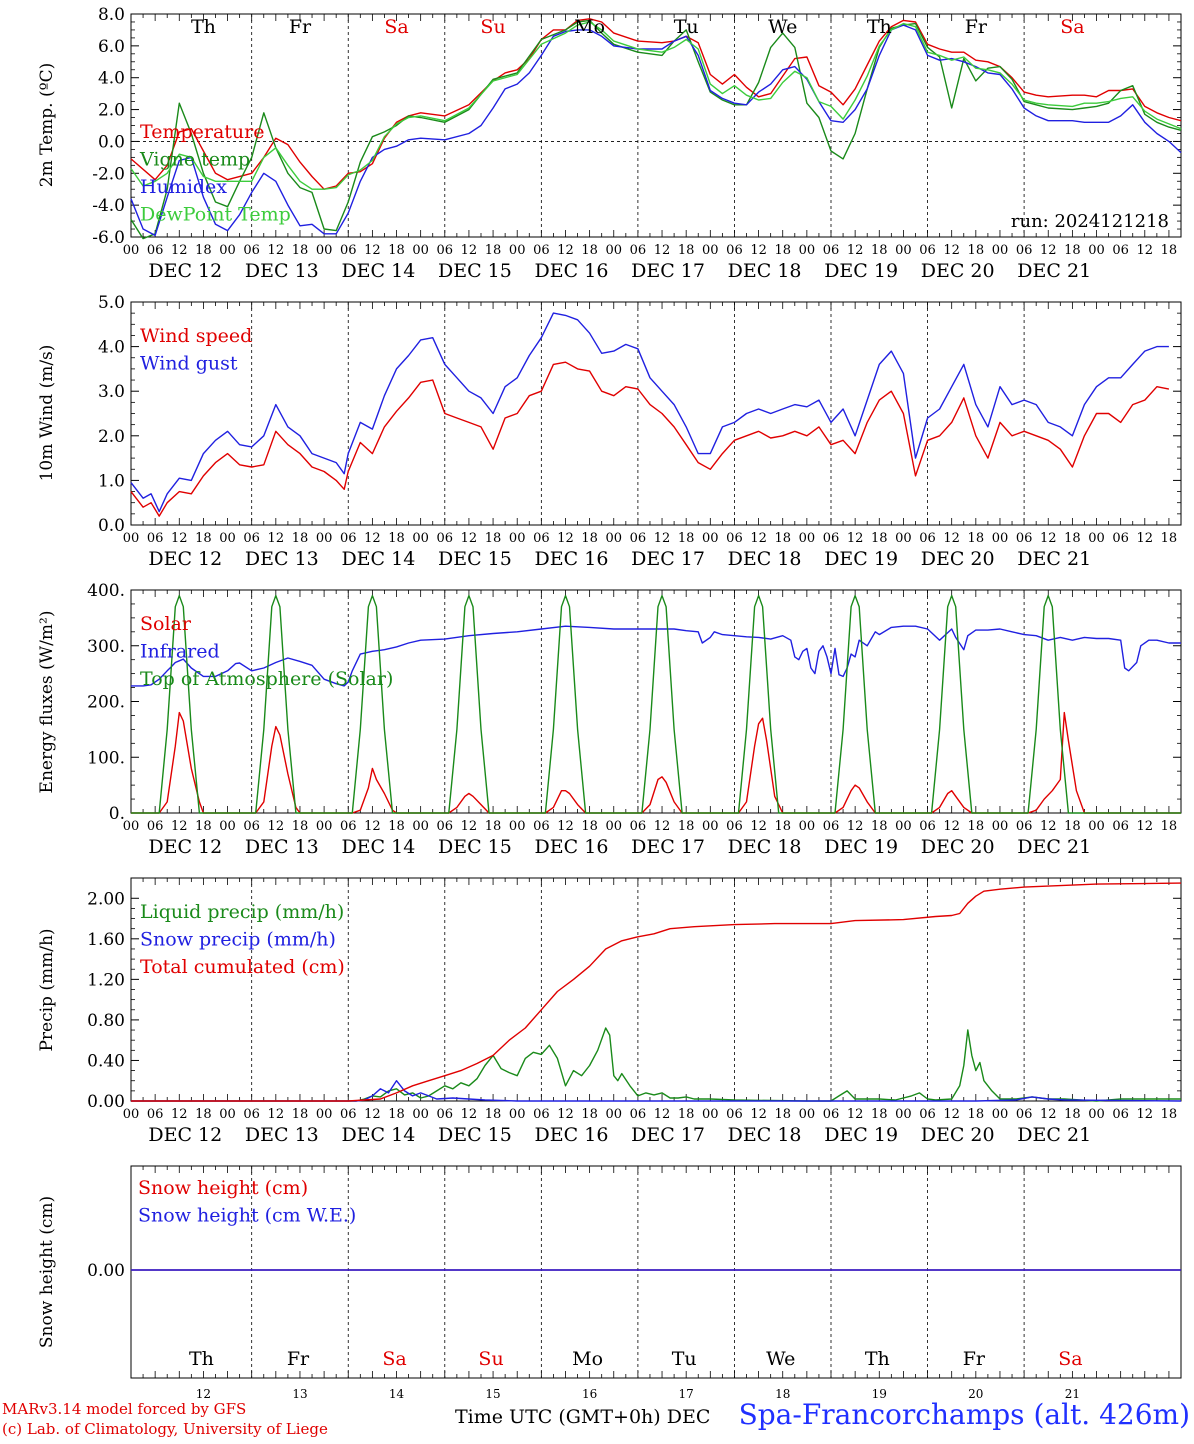  What do you see at coordinates (111, 303) in the screenshot?
I see `y-tick-label: 5.0` at bounding box center [111, 303].